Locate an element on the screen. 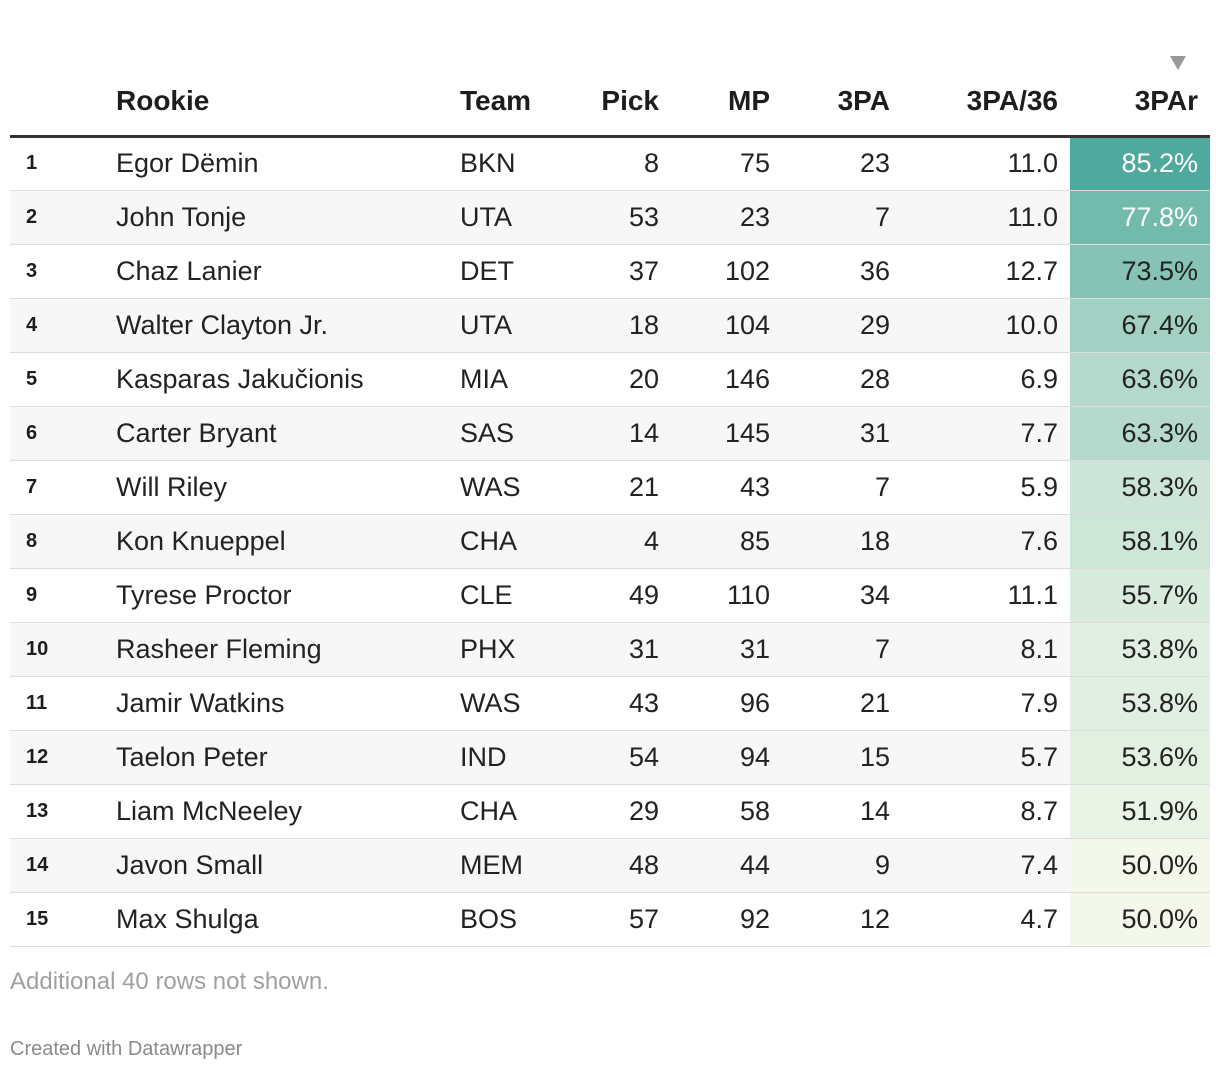  three-pa-per-36-cell: 7.6 is located at coordinates (986, 541).